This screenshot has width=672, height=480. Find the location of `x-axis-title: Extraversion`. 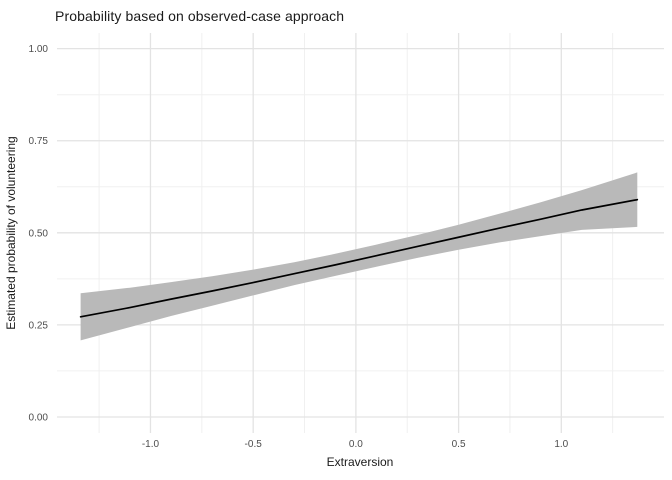

x-axis-title: Extraversion is located at coordinates (360, 462).